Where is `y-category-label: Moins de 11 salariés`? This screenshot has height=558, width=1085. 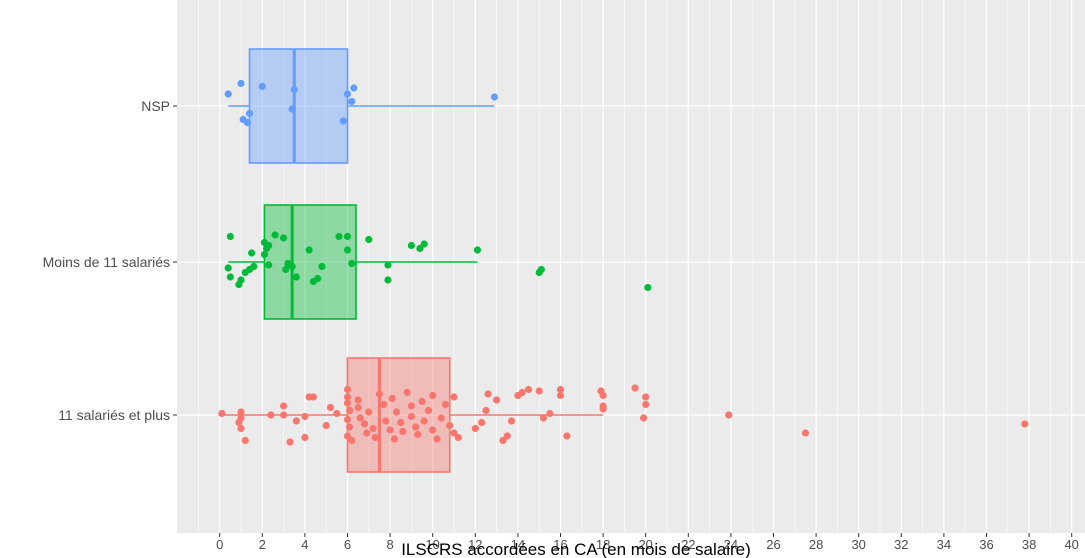 y-category-label: Moins de 11 salariés is located at coordinates (106, 262).